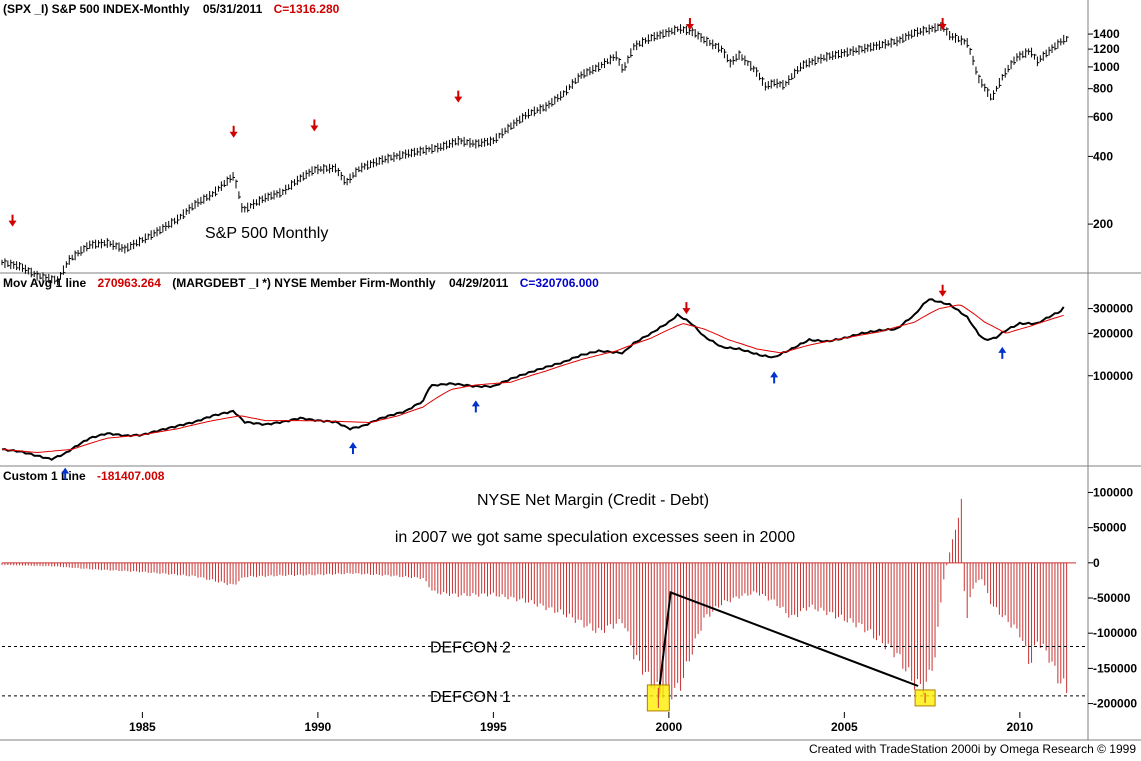  What do you see at coordinates (1113, 492) in the screenshot?
I see `y-tick-label: 100000` at bounding box center [1113, 492].